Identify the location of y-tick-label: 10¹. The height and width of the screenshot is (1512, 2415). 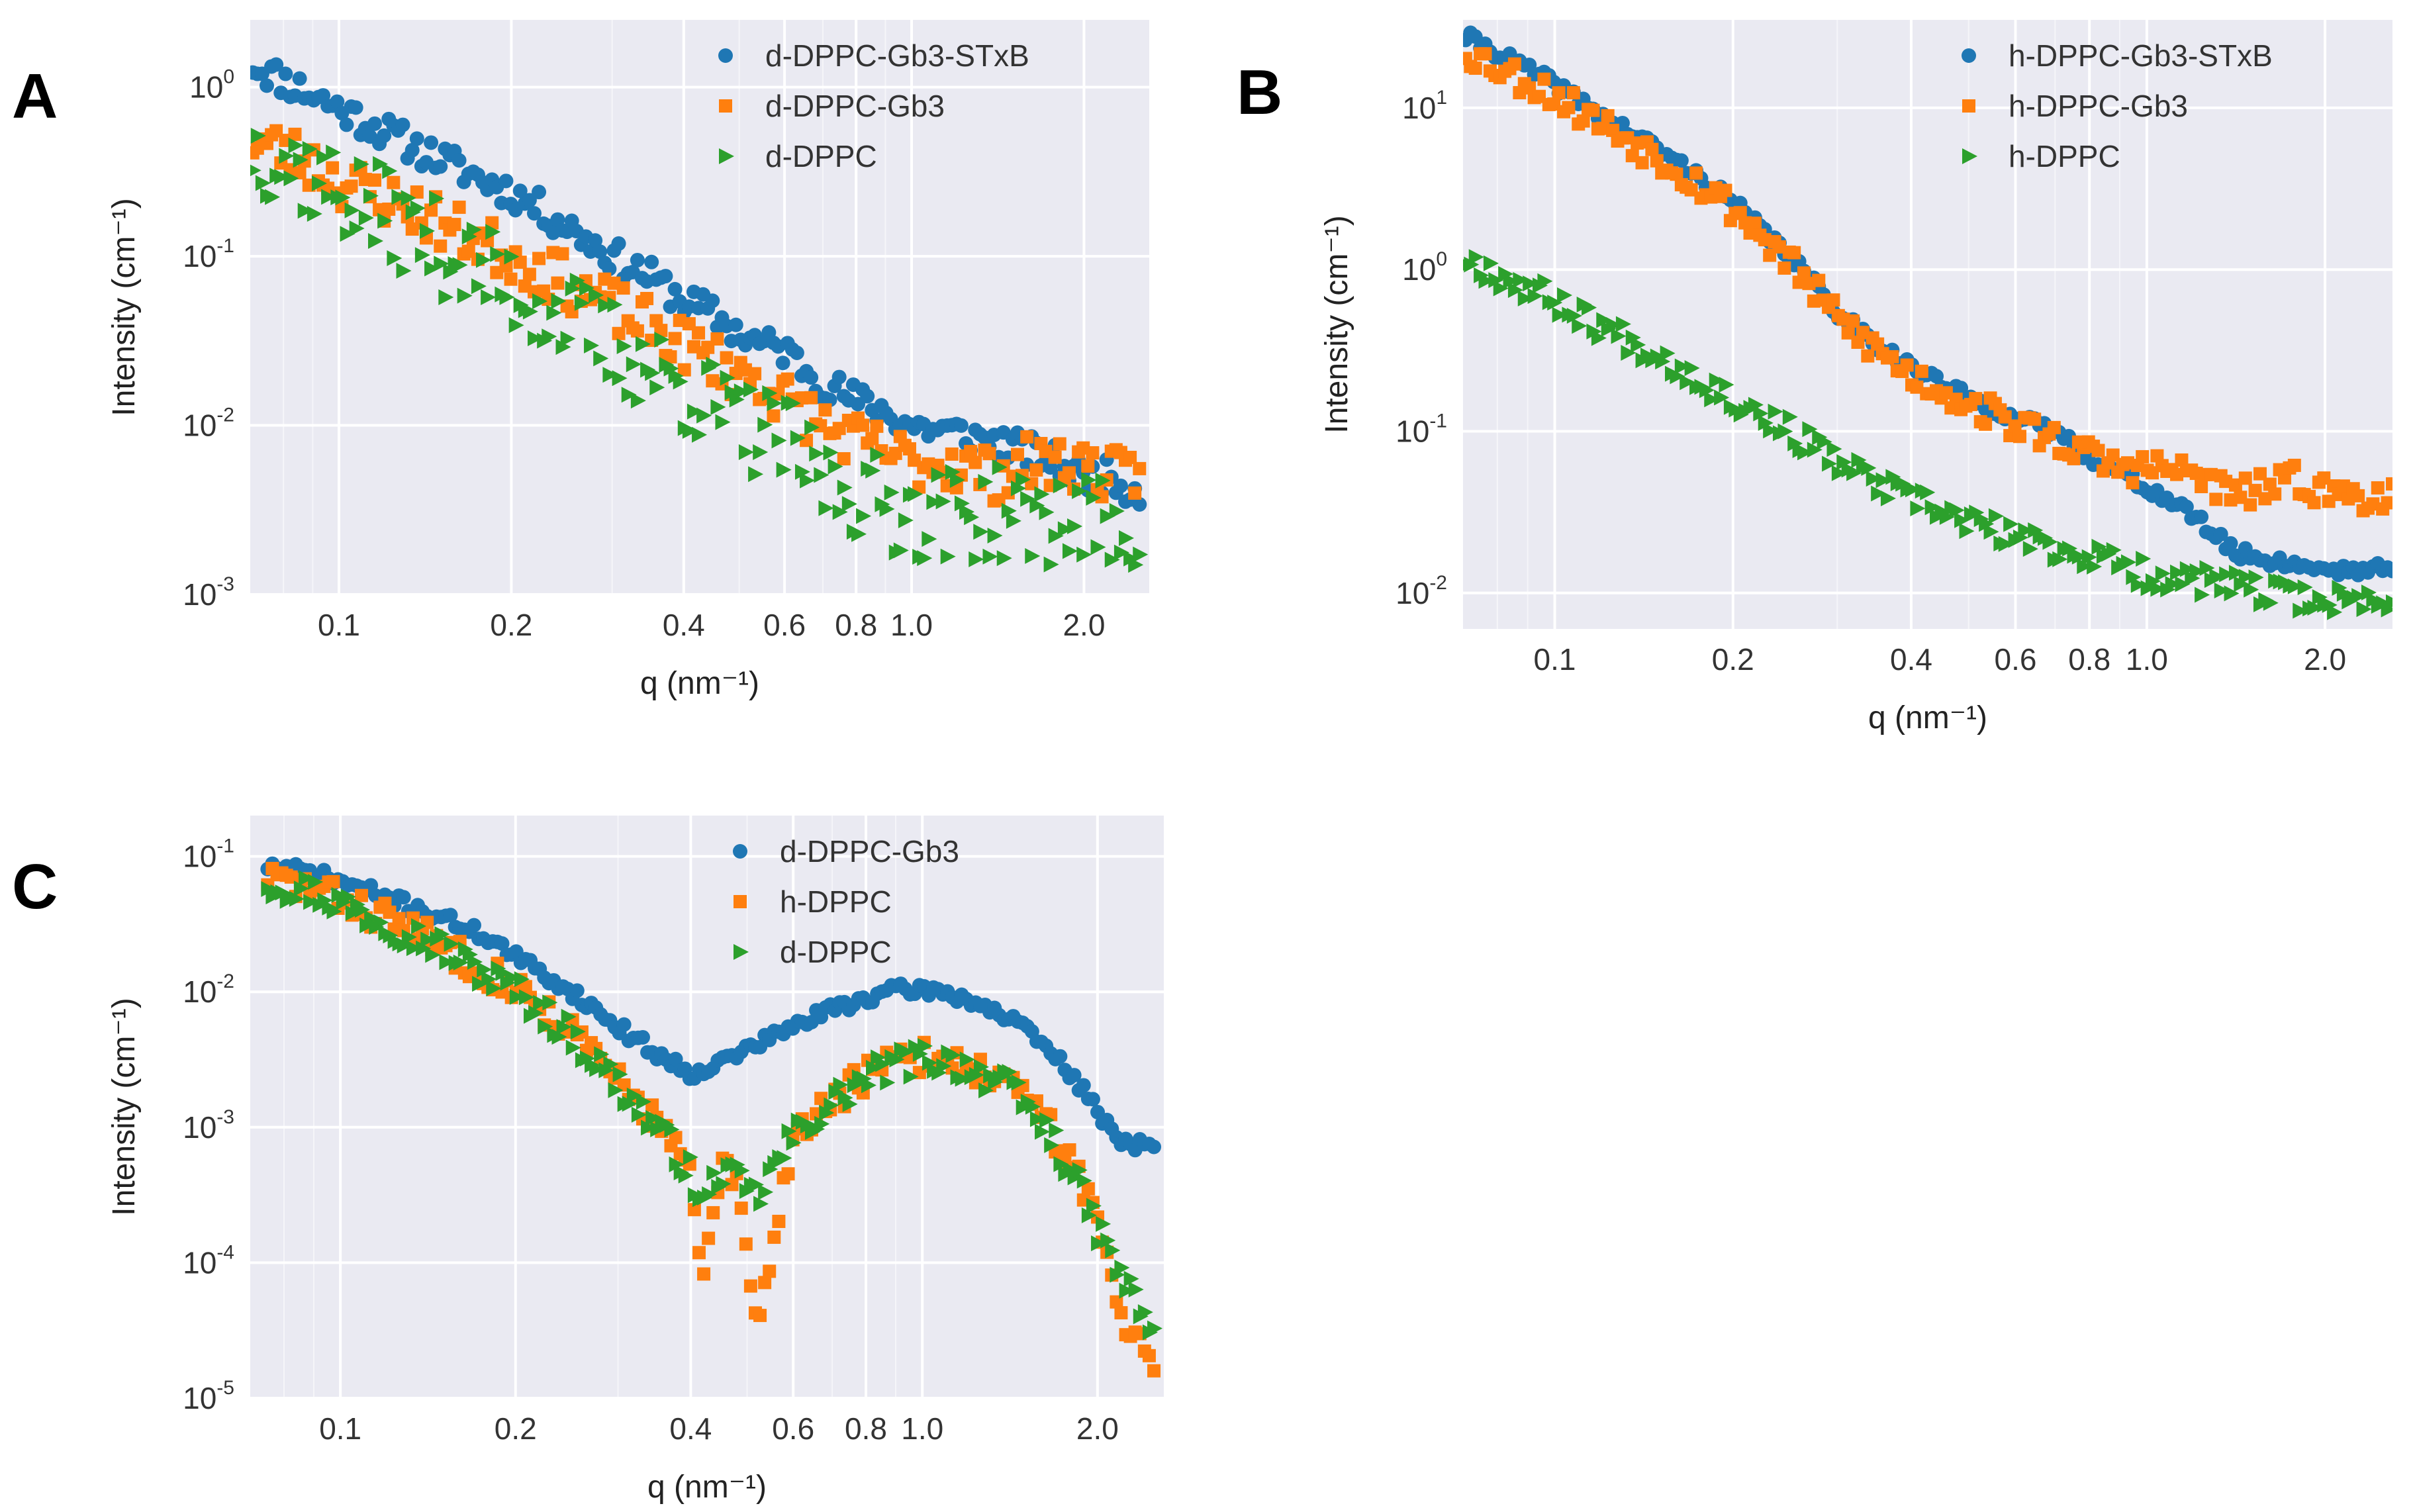
(1425, 106).